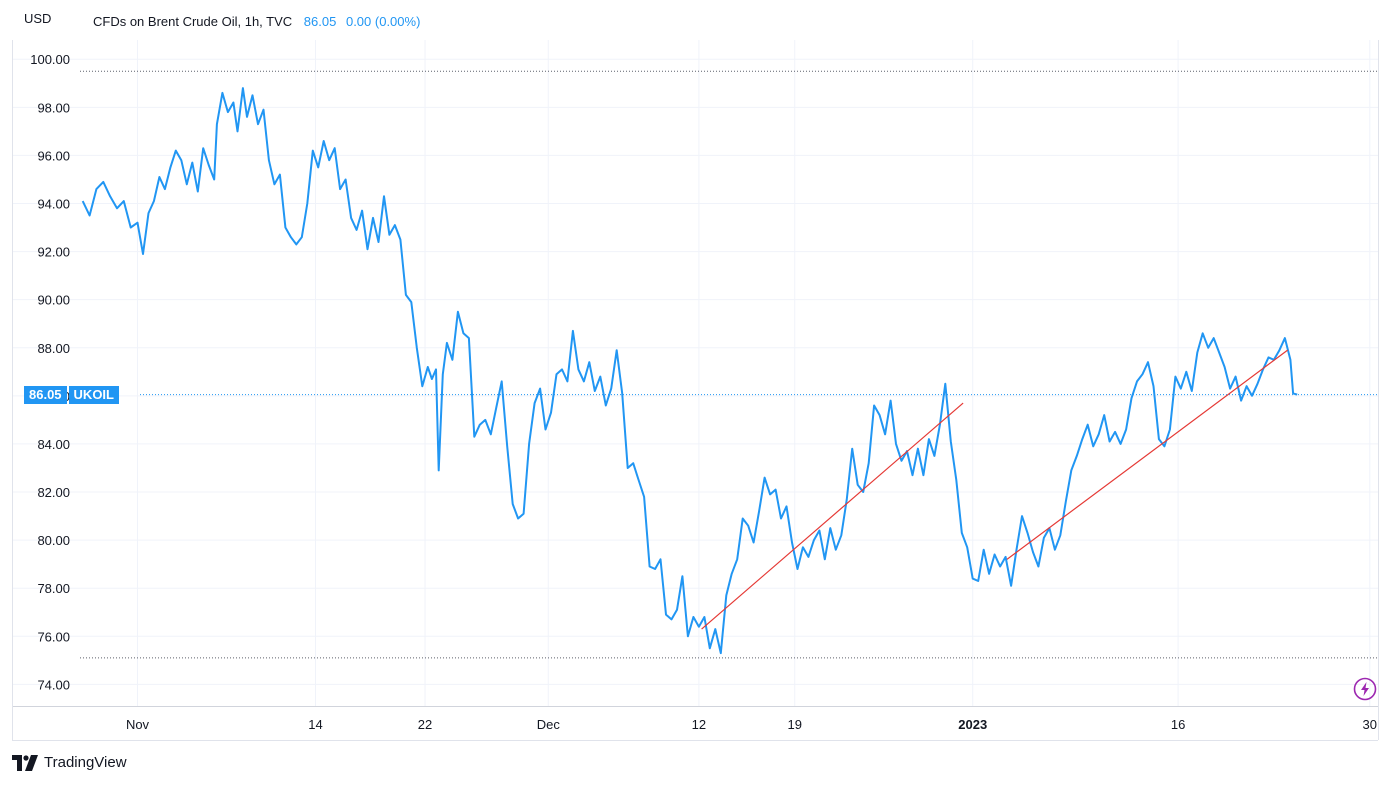 This screenshot has height=785, width=1390. Describe the element at coordinates (53, 155) in the screenshot. I see `y-tick-label: 96.00` at that location.